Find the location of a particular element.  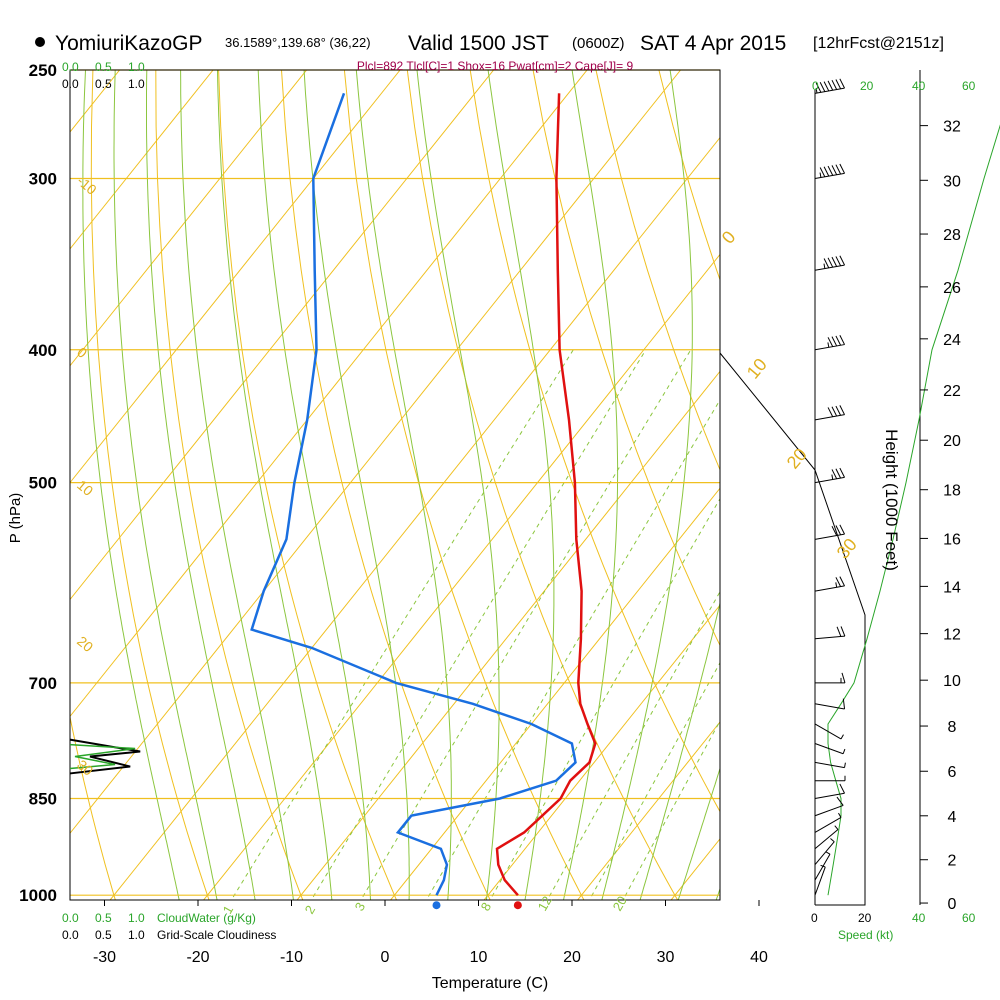

wind-barbs is located at coordinates (830, 487).